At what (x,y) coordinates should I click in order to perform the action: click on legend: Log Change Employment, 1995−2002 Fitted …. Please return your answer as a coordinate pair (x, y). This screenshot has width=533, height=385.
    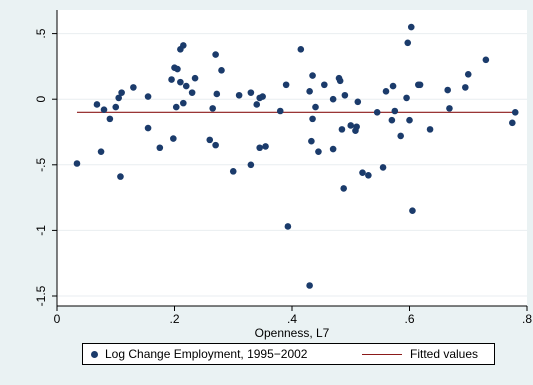
    Looking at the image, I should click on (288, 354).